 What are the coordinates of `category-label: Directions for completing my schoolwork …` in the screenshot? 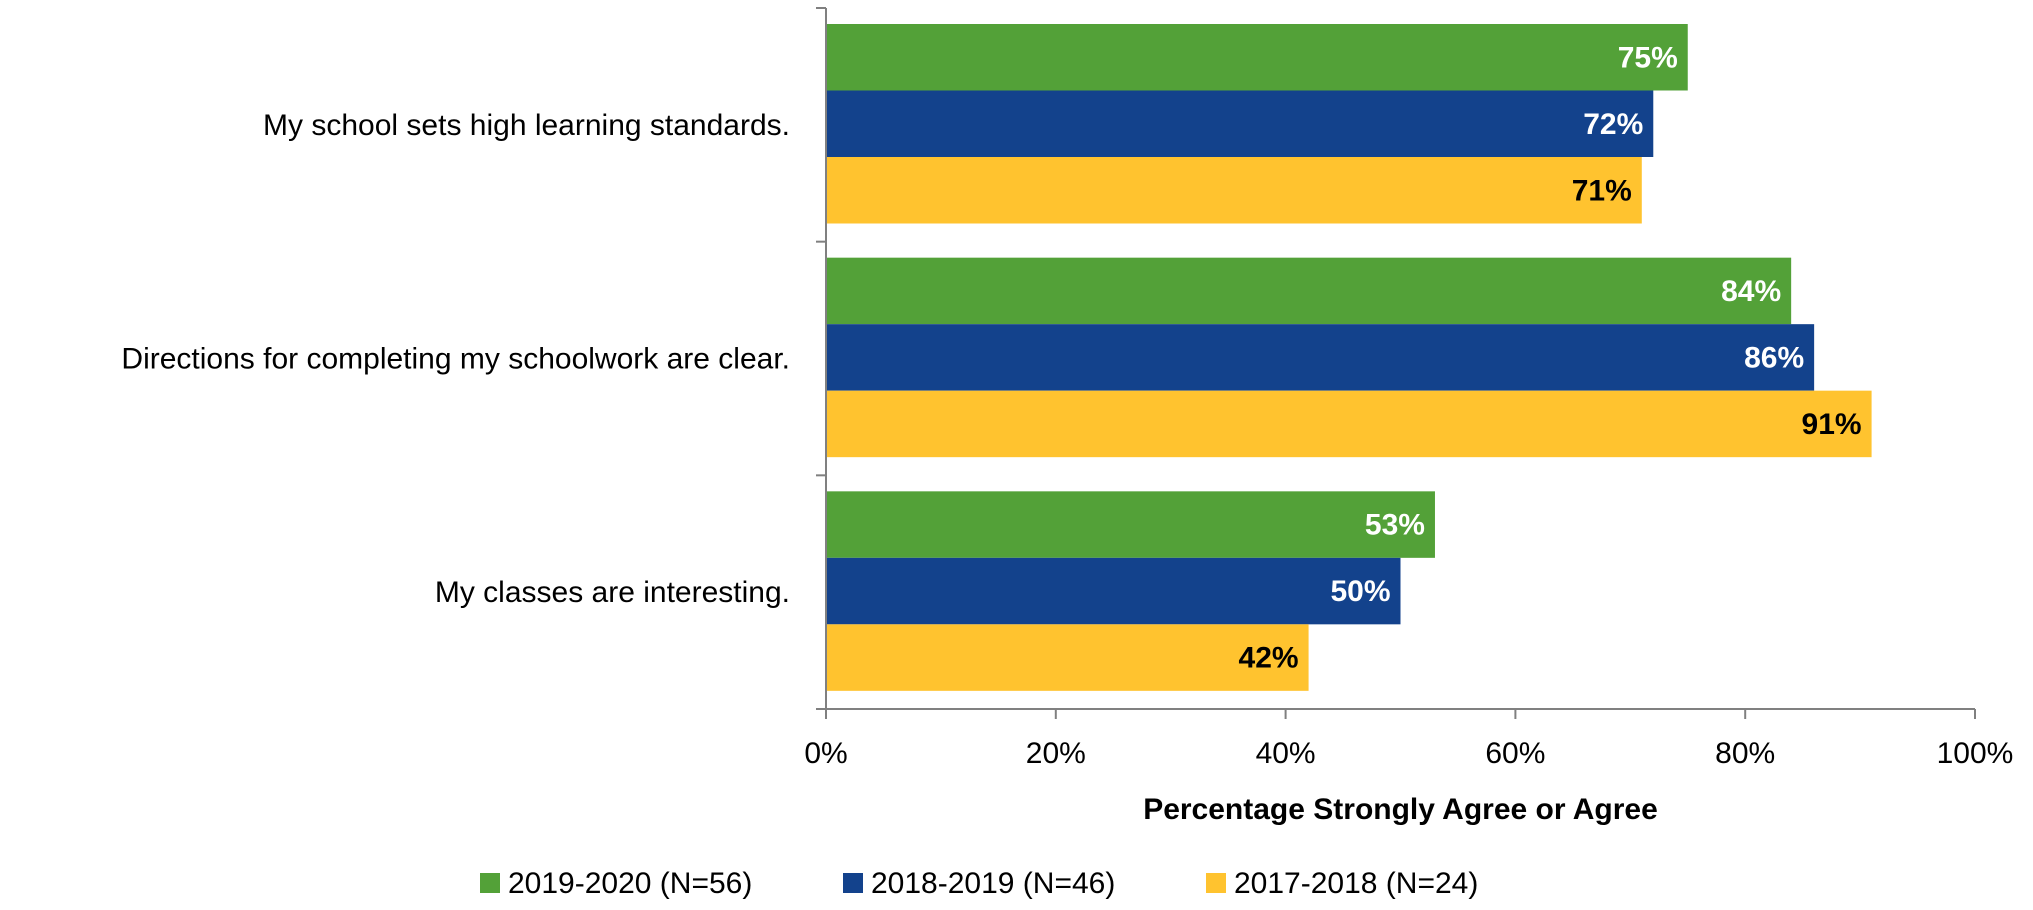 It's located at (455, 359).